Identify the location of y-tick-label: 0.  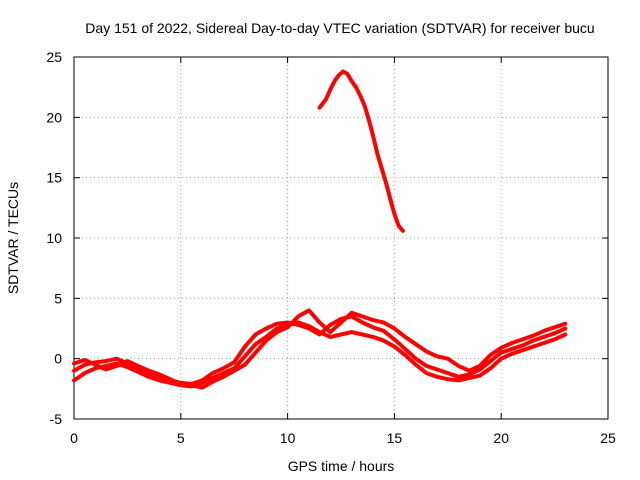
(58, 359).